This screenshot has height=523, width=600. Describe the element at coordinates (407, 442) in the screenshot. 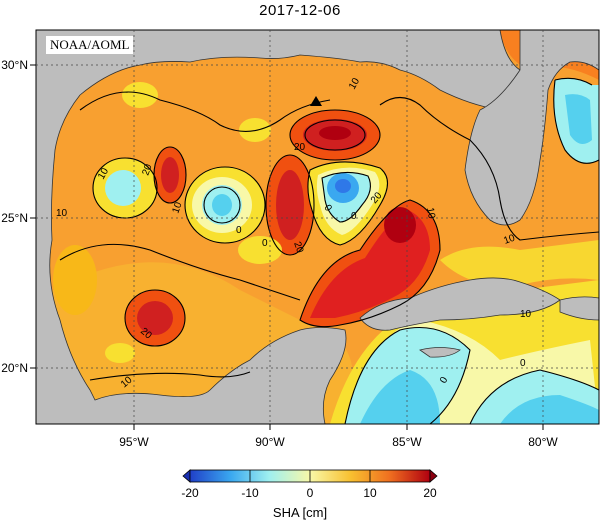

I see `lon-tick-label: 85°W` at that location.